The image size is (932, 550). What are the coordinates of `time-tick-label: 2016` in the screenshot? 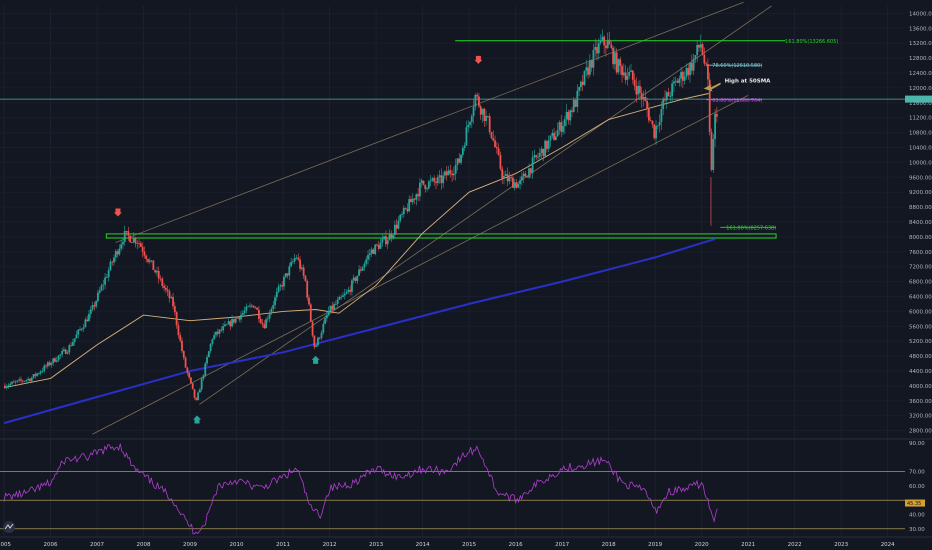 It's located at (516, 545).